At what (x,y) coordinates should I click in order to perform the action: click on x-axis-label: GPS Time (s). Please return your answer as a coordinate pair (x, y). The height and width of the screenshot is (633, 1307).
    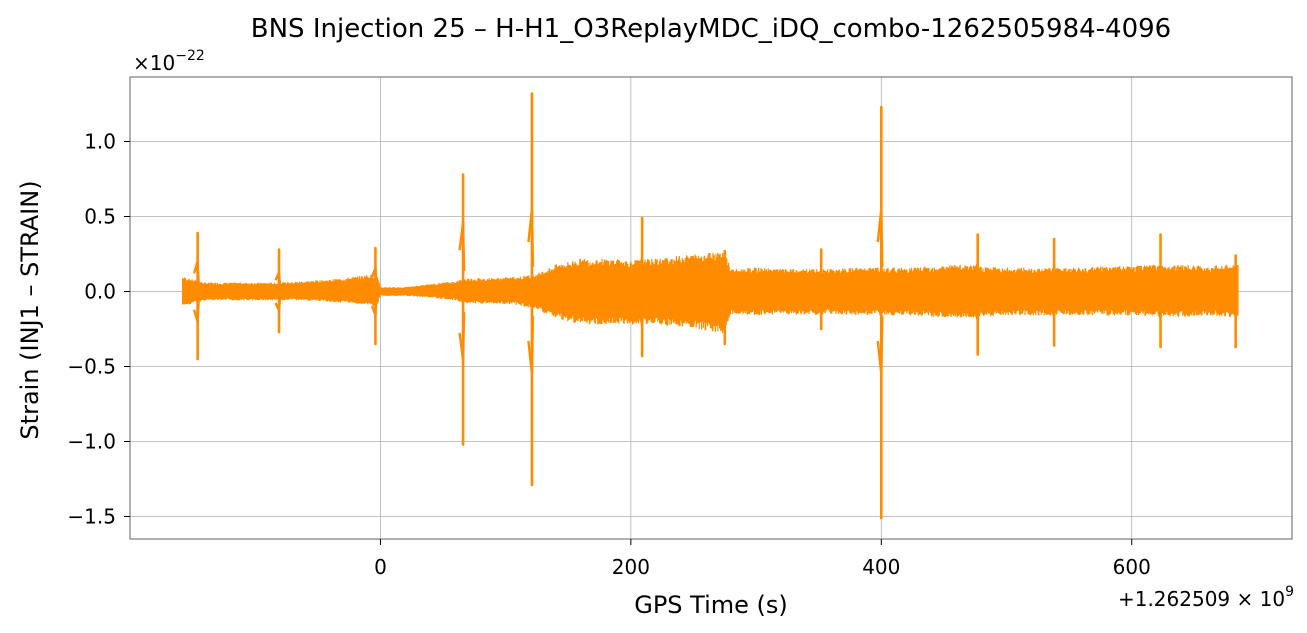
    Looking at the image, I should click on (711, 605).